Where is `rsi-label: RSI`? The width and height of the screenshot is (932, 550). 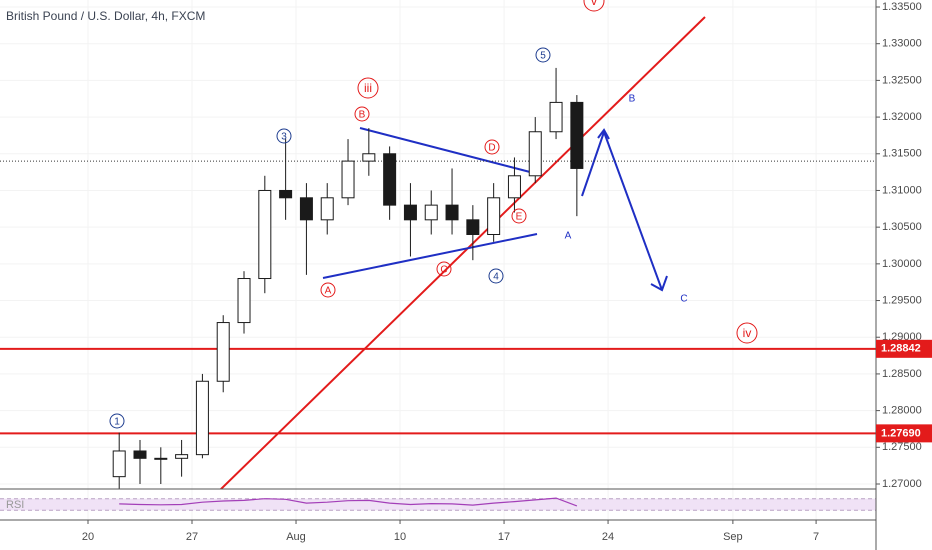
rsi-label: RSI is located at coordinates (15, 505).